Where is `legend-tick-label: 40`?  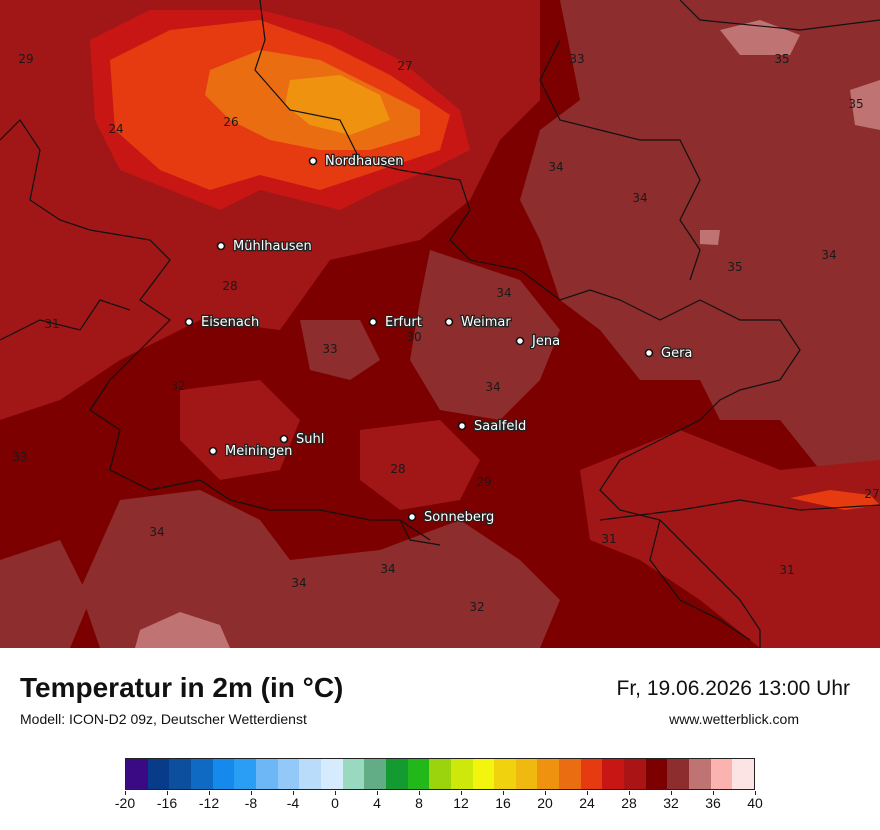
legend-tick-label: 40 is located at coordinates (755, 803).